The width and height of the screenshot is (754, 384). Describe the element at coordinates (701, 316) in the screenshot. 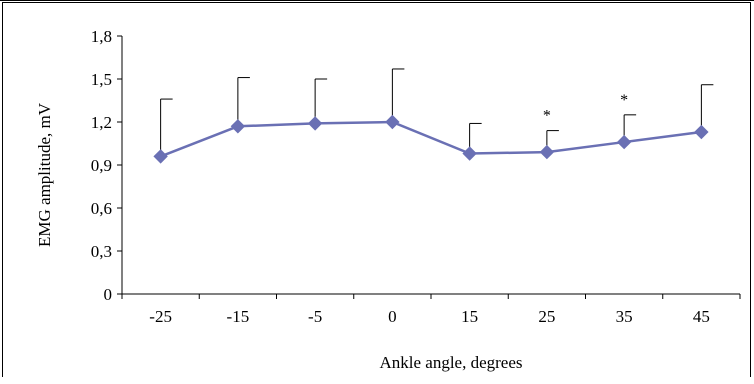

I see `x-tick-label: 45` at that location.